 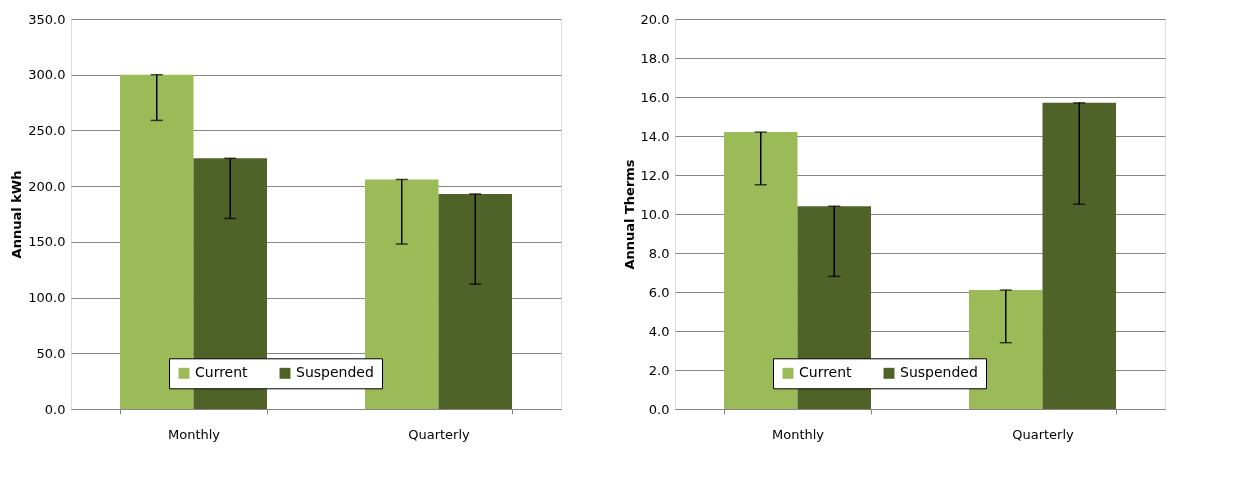 I want to click on y-tick-label: 4.0, so click(x=659, y=331).